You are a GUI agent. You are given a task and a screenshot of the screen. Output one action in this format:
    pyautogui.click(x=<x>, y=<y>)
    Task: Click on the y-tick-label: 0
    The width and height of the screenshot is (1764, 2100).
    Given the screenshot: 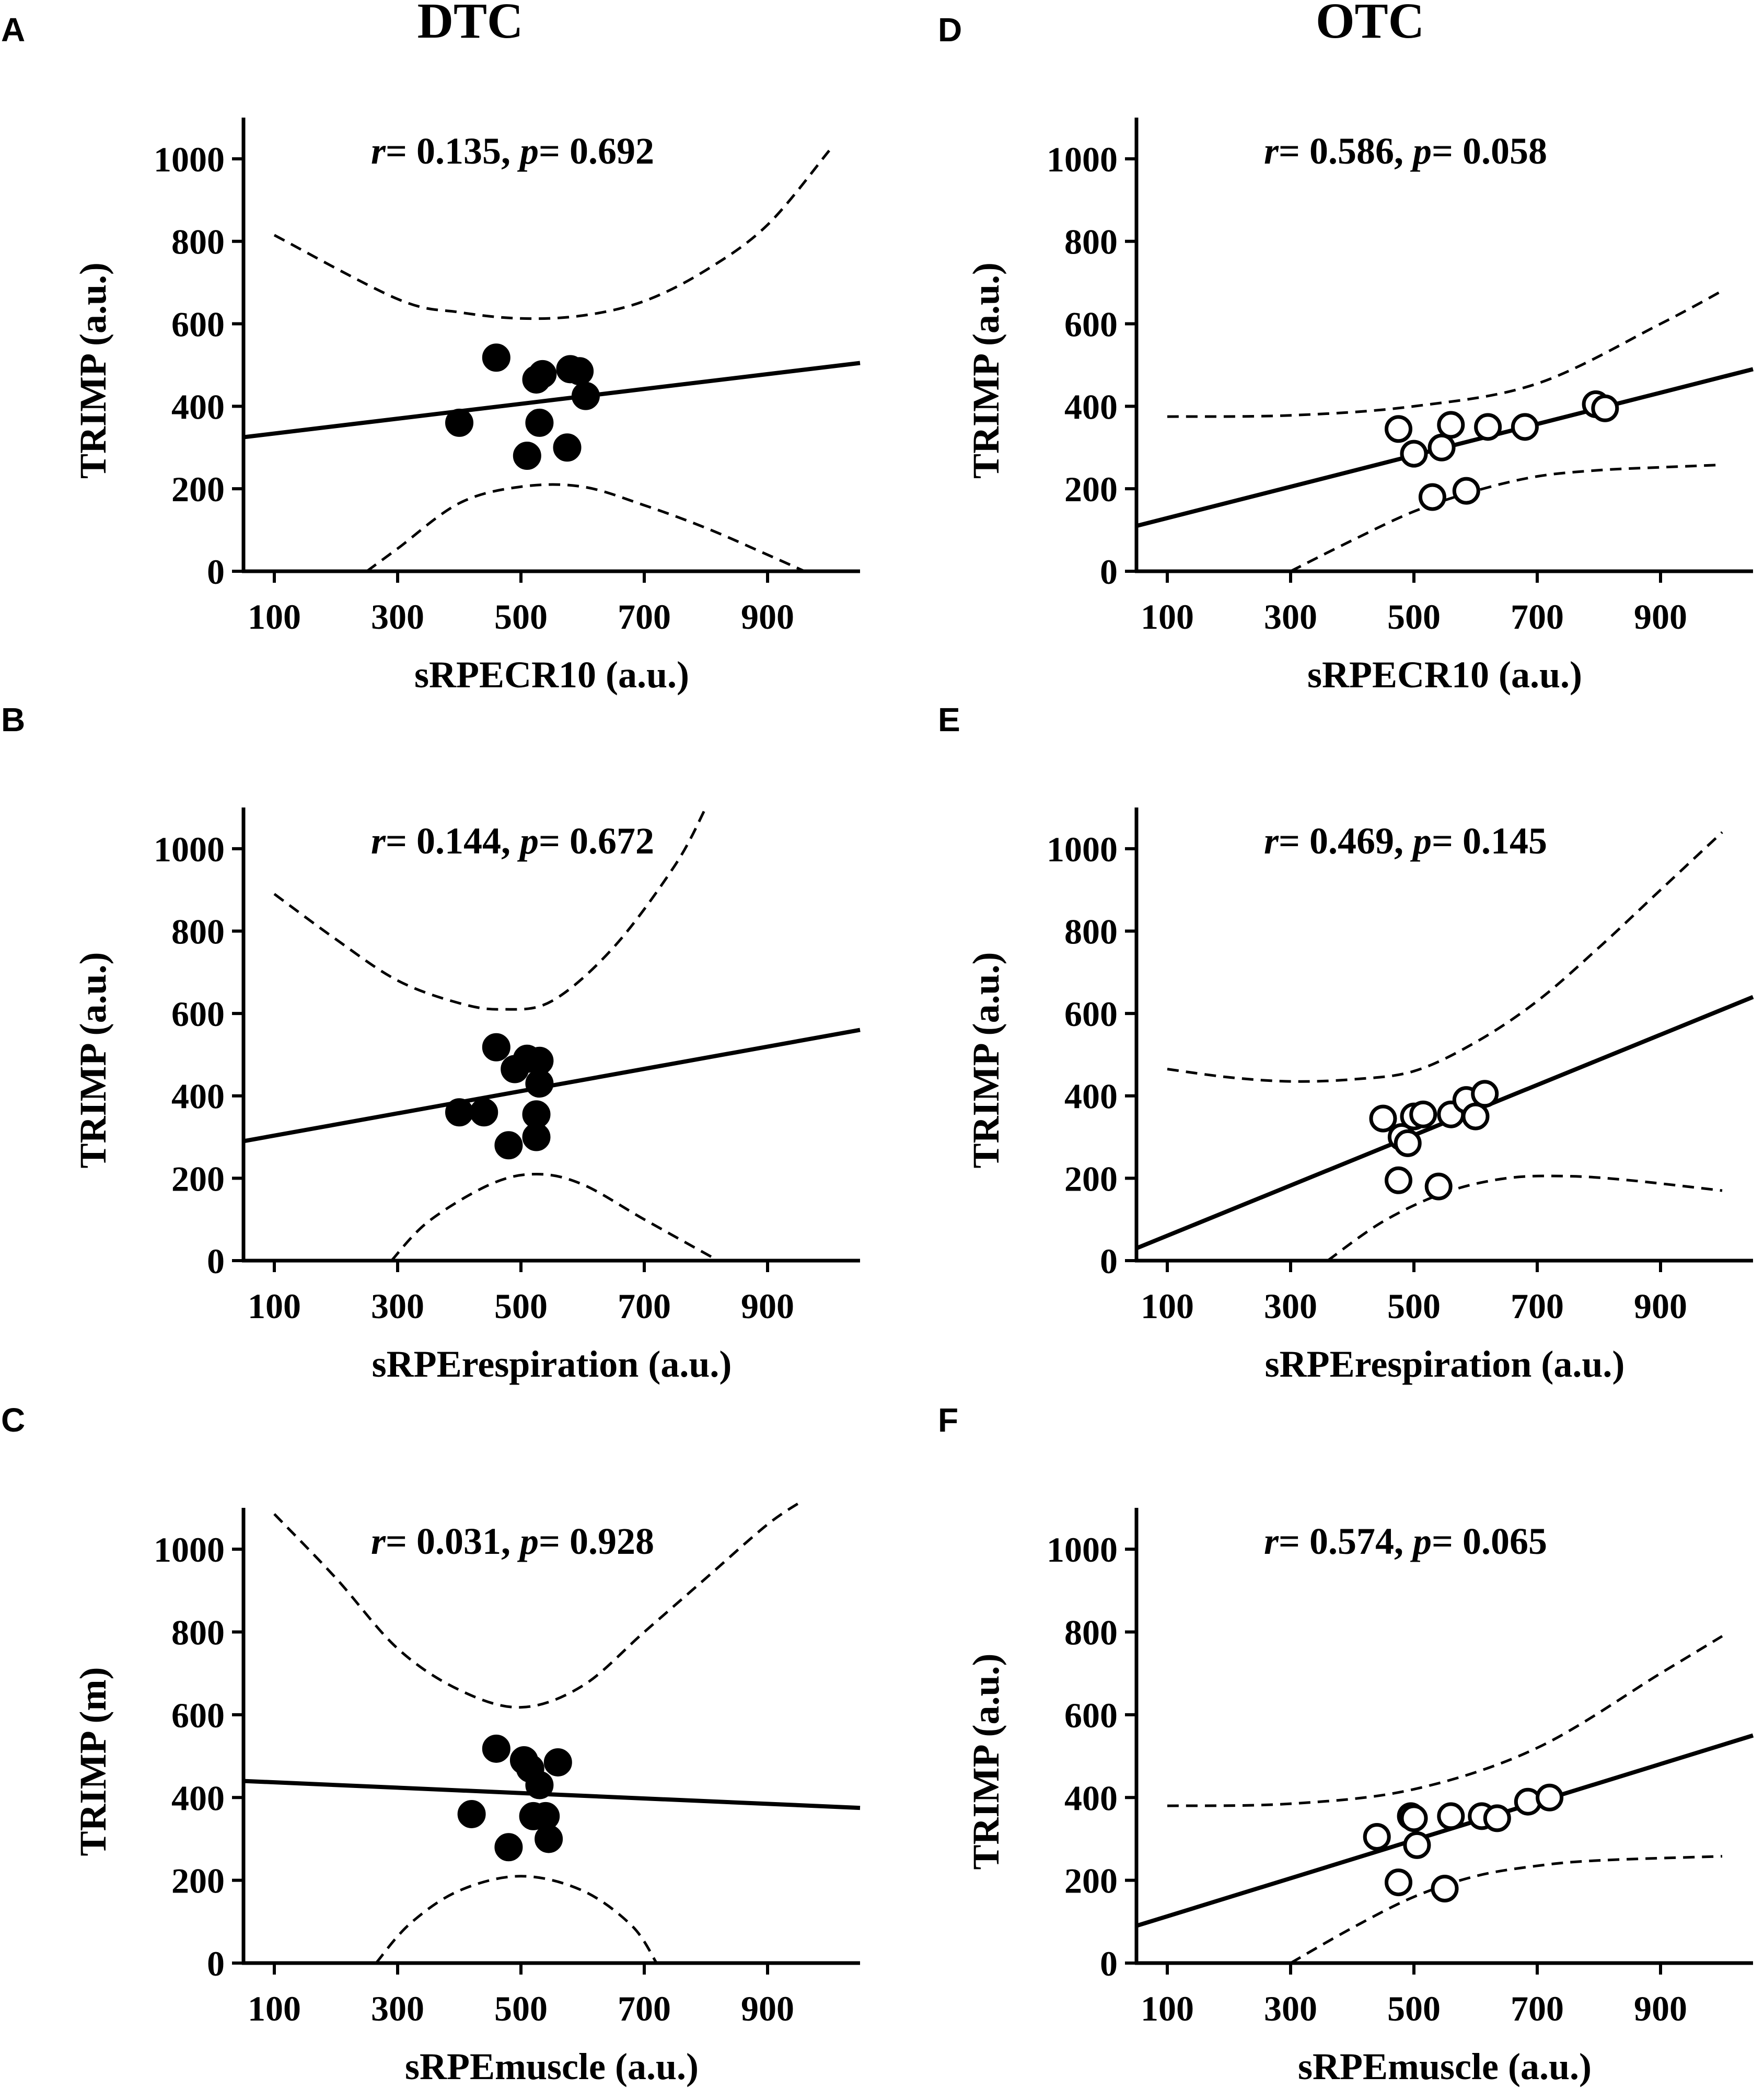 What is the action you would take?
    pyautogui.click(x=1109, y=1261)
    